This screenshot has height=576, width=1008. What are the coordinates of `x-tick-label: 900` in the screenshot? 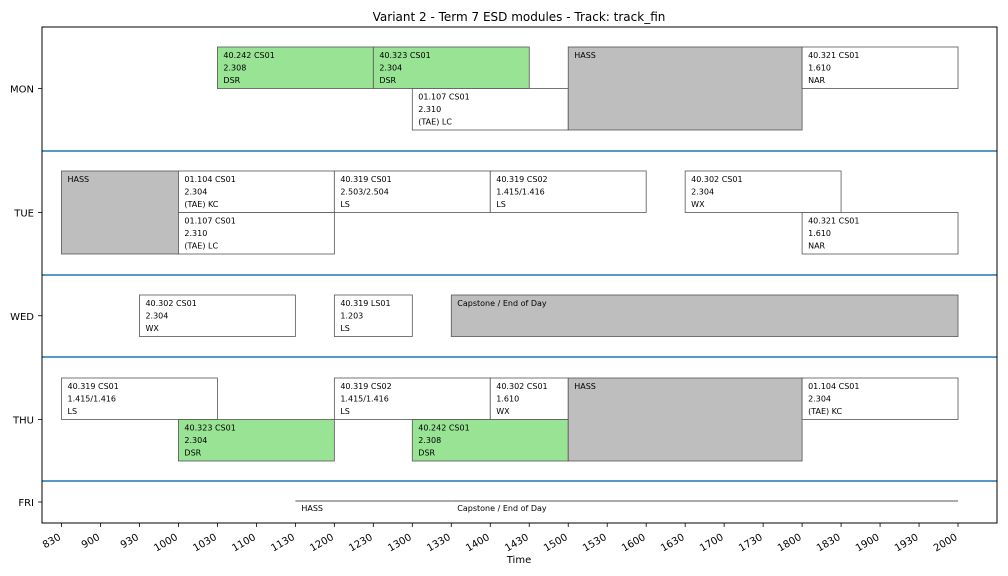 It's located at (91, 541).